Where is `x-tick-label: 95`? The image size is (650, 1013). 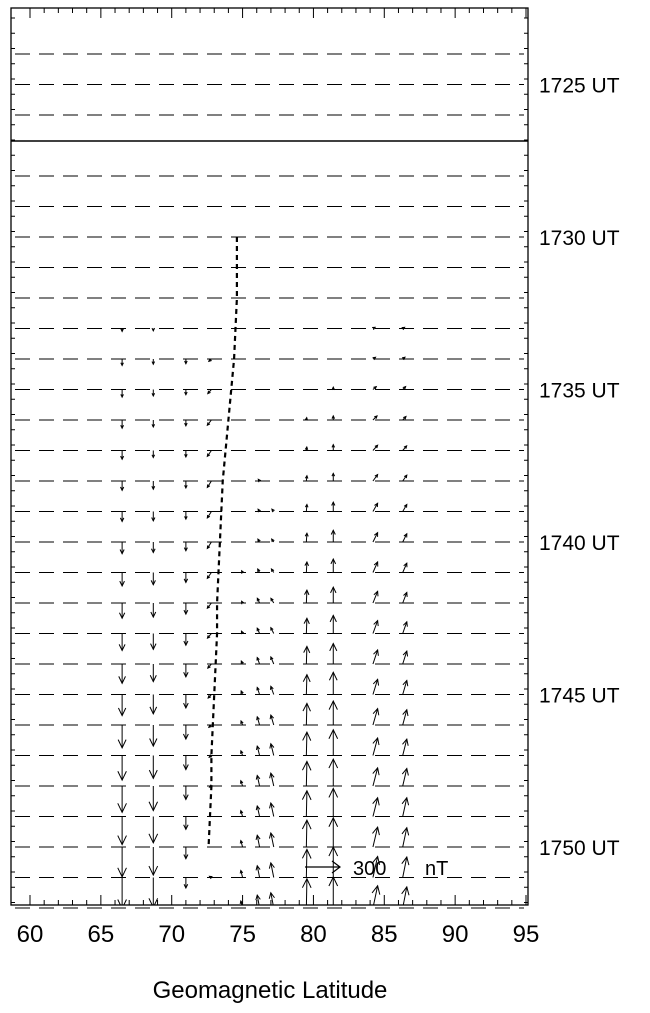 x-tick-label: 95 is located at coordinates (526, 934).